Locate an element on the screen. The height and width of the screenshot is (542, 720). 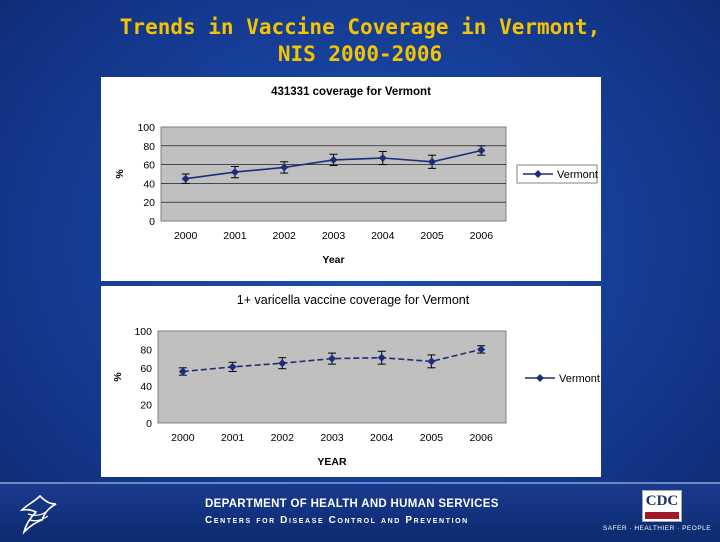
cdc-tagline: SAFER · HEALTHIER · PEOPLE is located at coordinates (657, 528).